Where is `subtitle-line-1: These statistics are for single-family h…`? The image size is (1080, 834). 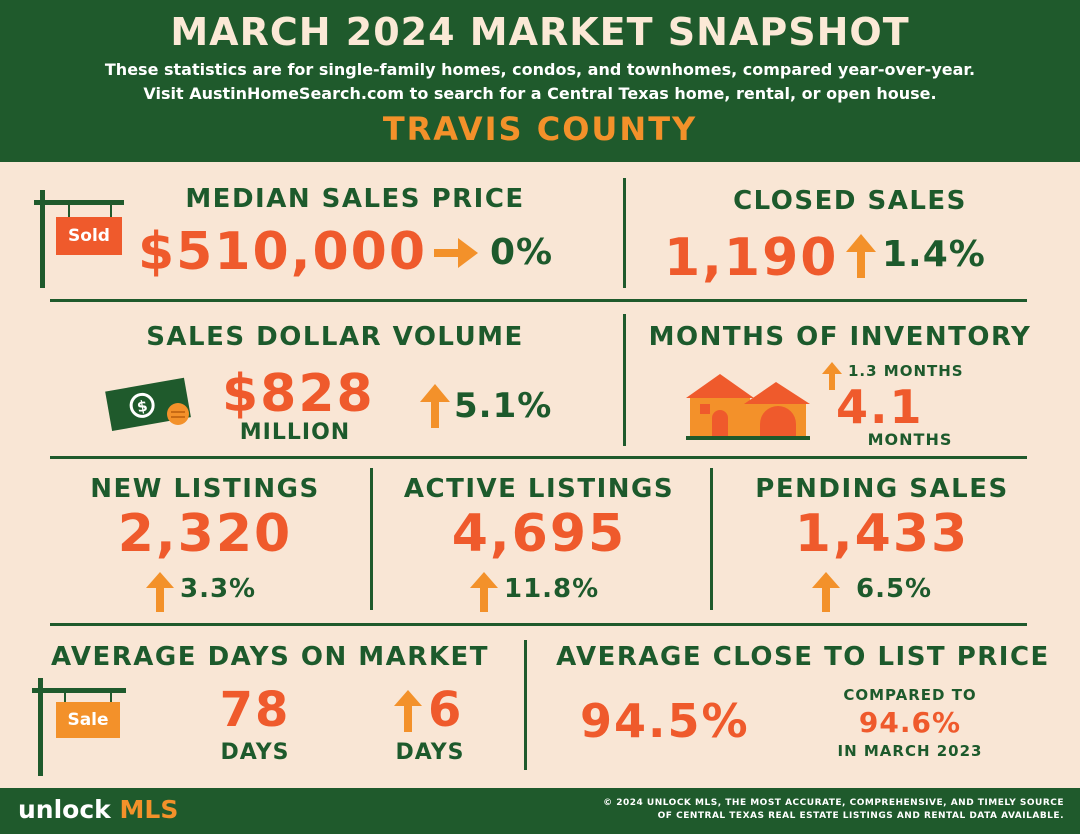
subtitle-line-1: These statistics are for single-family h… is located at coordinates (540, 69).